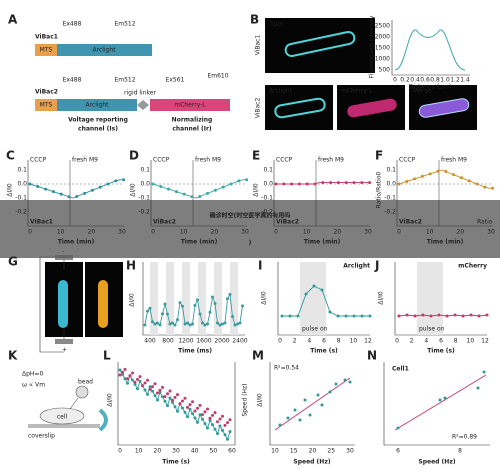 The width and height of the screenshot is (500, 470). Describe the element at coordinates (175, 80) in the screenshot. I see `label: Ex561` at that location.